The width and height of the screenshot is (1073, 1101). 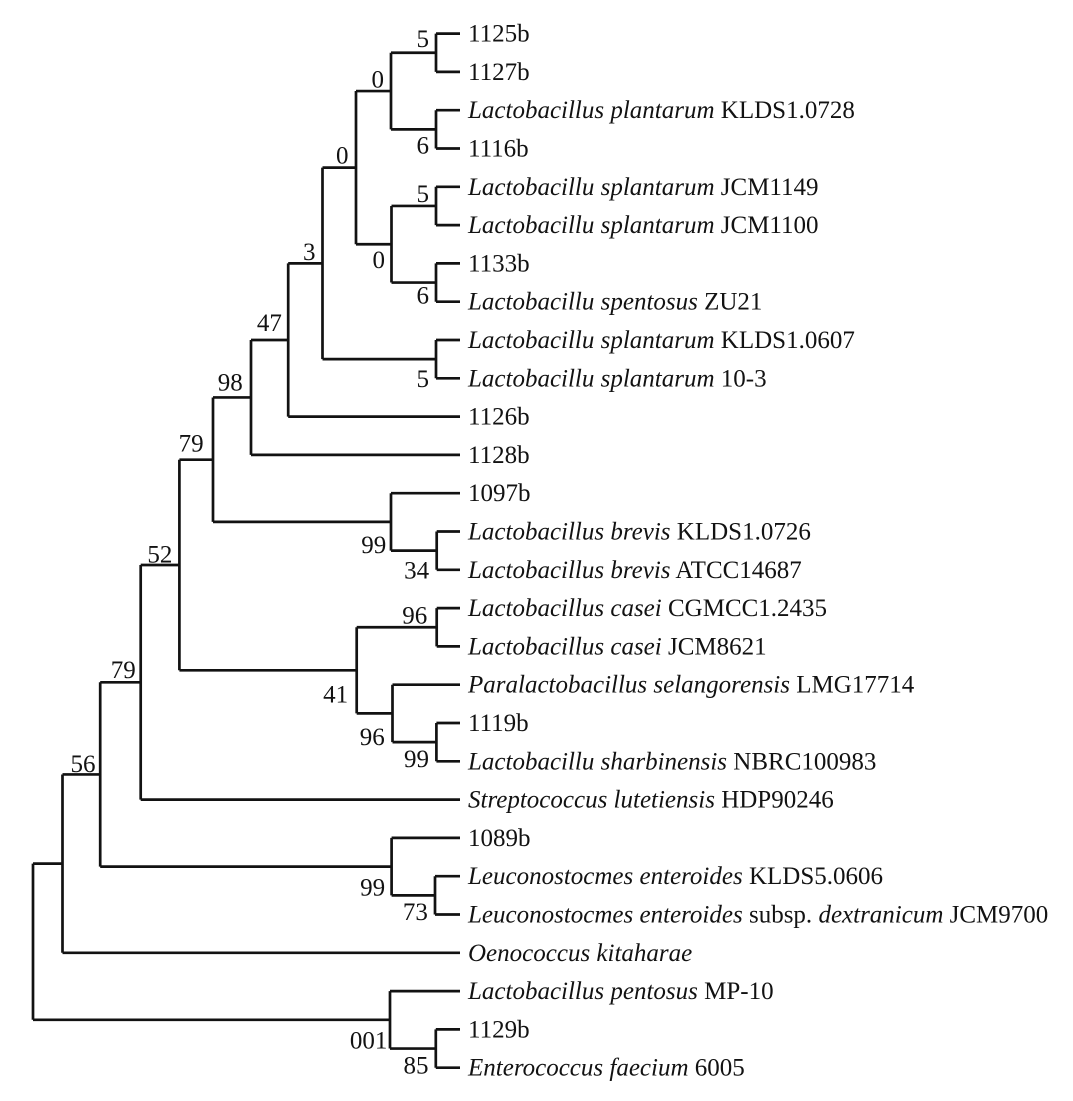 I want to click on svg-text: 1116b, so click(x=498, y=149).